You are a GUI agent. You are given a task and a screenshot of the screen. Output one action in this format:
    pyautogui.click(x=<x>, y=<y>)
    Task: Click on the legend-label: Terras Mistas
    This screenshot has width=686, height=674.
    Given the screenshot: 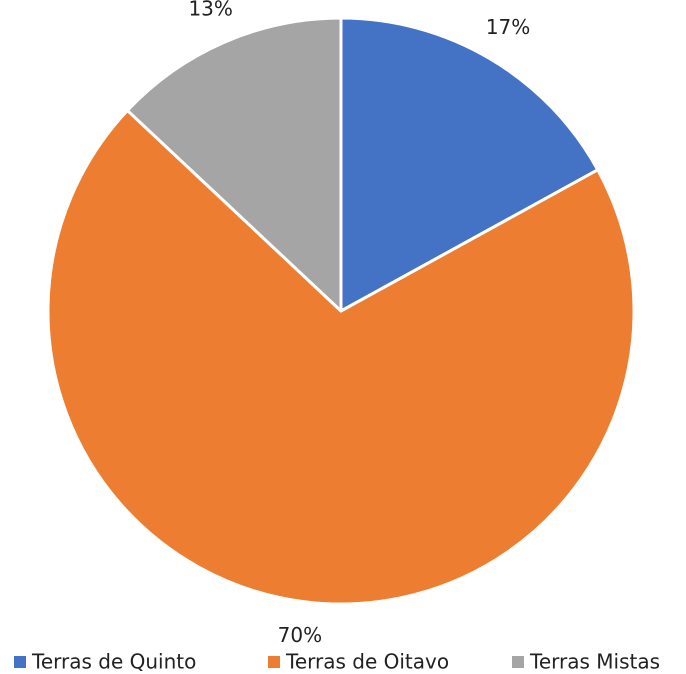 What is the action you would take?
    pyautogui.click(x=594, y=662)
    